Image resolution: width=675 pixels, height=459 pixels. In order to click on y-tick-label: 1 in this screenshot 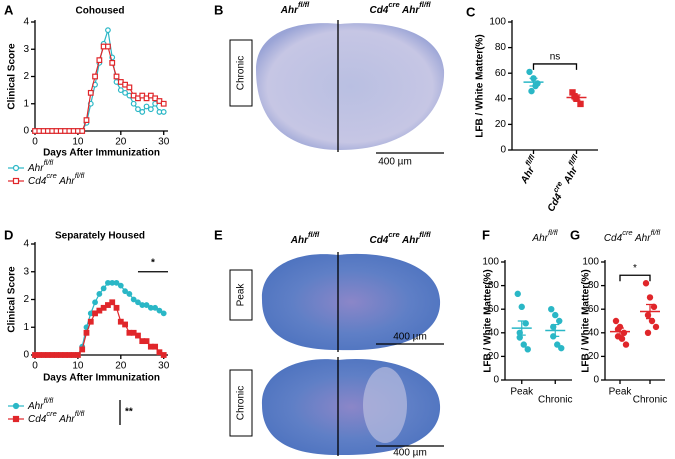, I will do `click(26, 103)`.